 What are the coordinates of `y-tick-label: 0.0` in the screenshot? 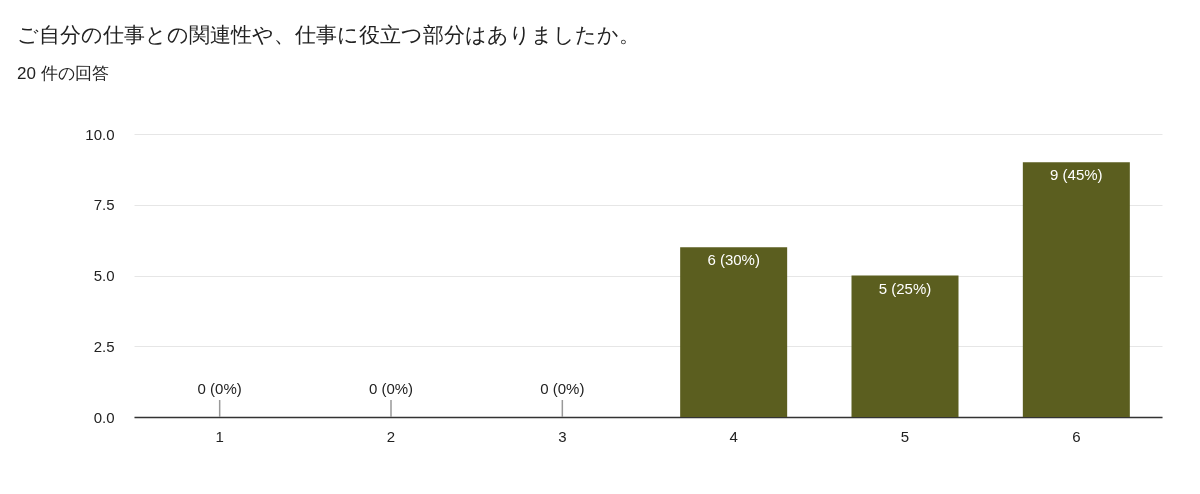 It's located at (104, 417).